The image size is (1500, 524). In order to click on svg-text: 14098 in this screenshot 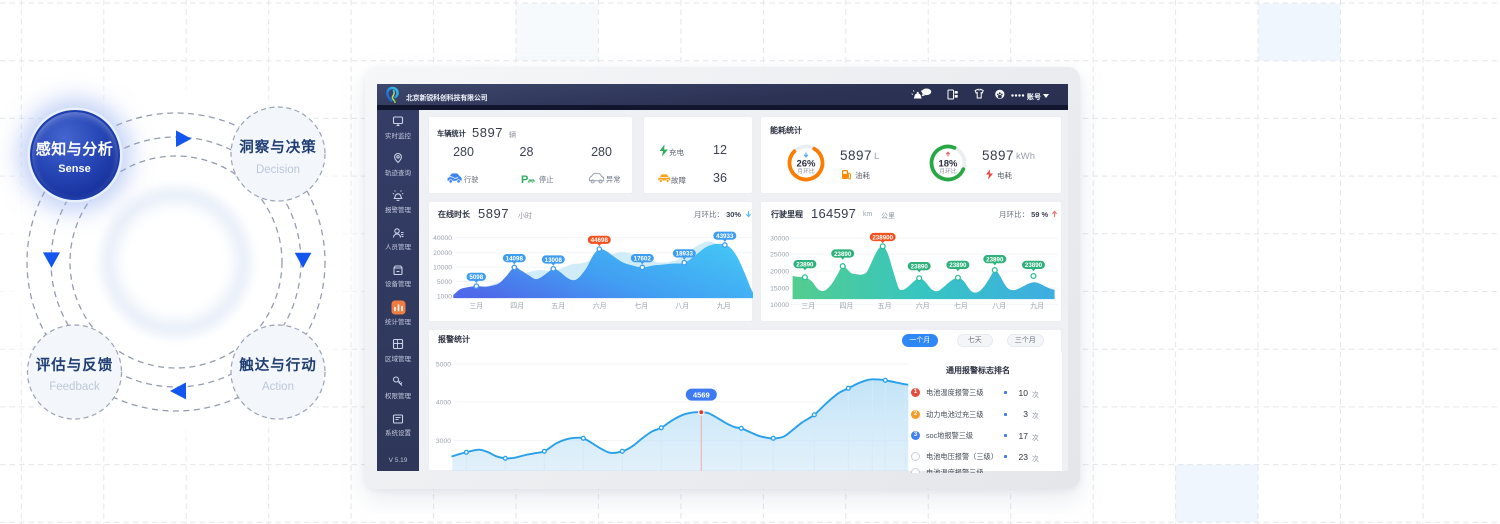, I will do `click(514, 258)`.